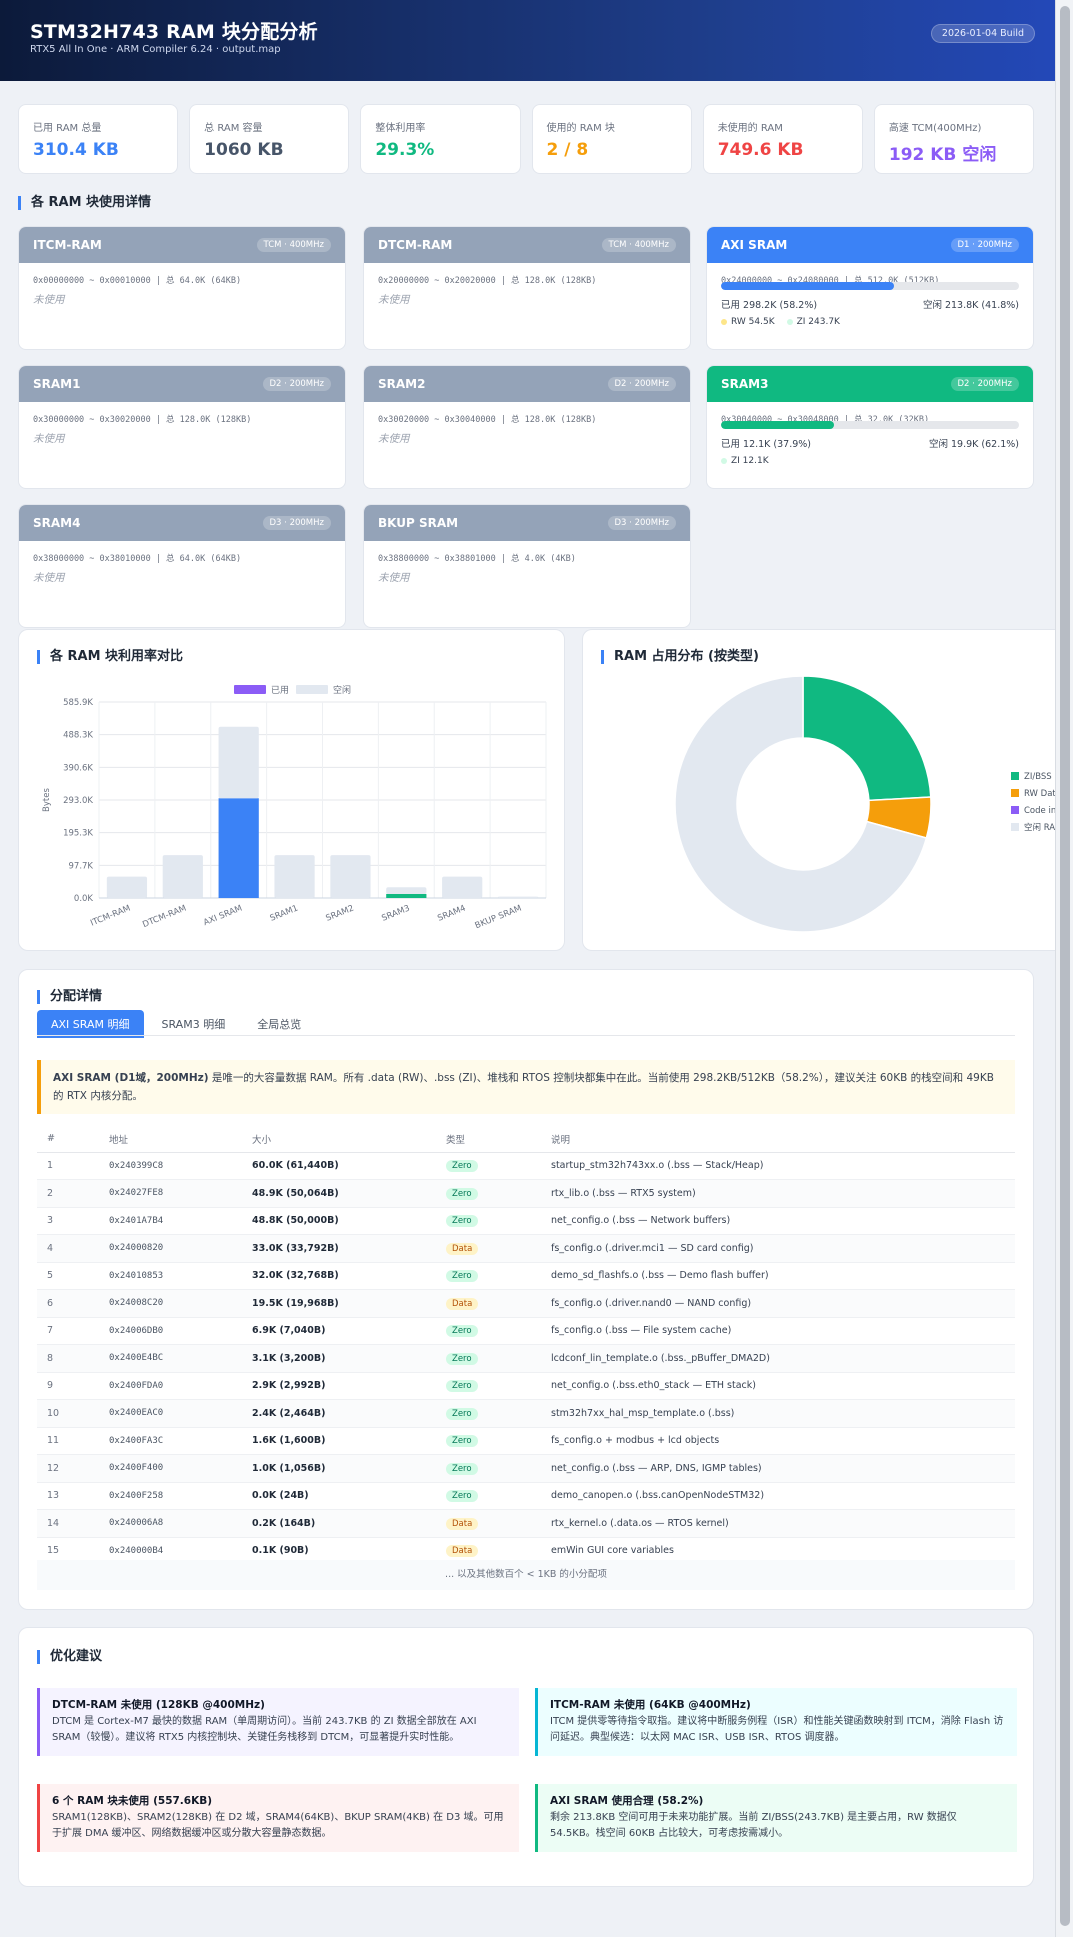  I want to click on pie-chart-panel: RAM 占用分布 (按类型) ZI/BSS RW Dat Code in 空闲 RA, so click(818, 790).